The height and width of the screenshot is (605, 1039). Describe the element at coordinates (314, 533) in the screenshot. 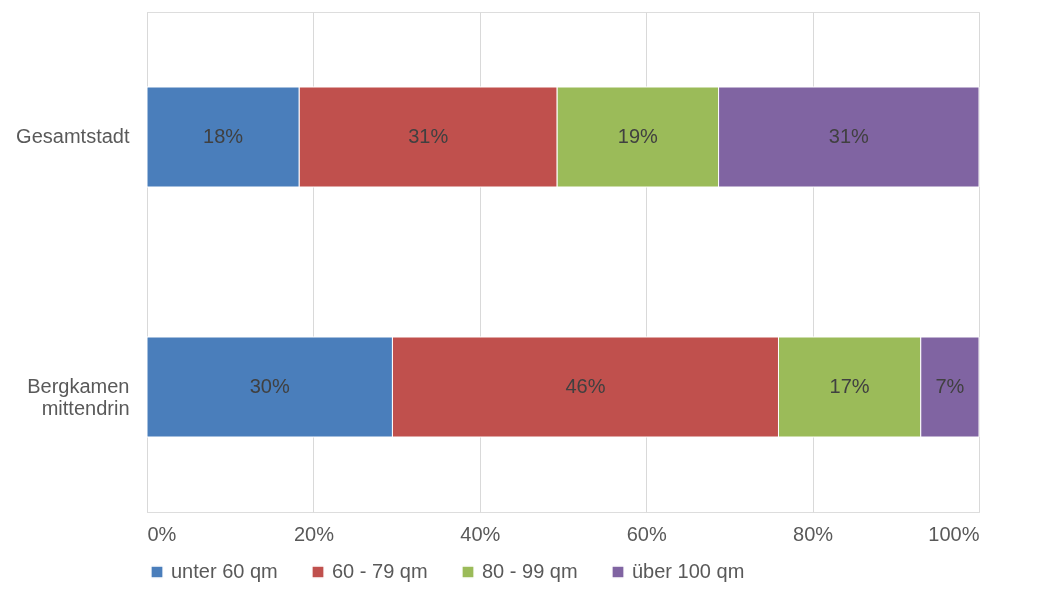

I see `x-tick-label: 20%` at that location.